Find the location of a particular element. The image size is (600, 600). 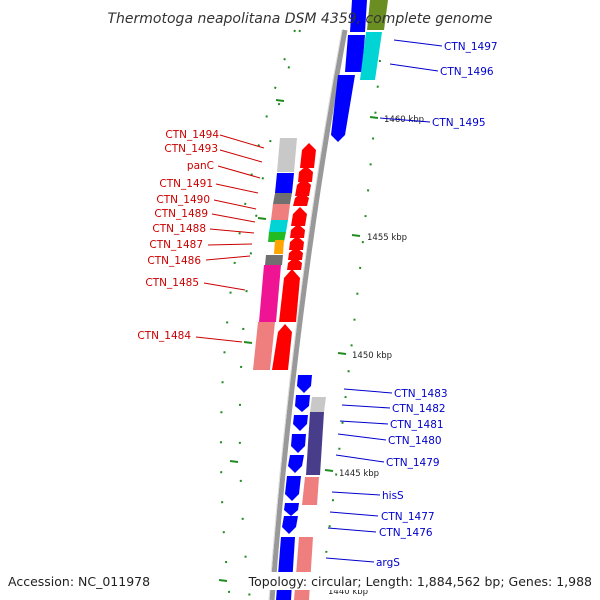

gene-arrow-hiss is located at coordinates (293, 488).